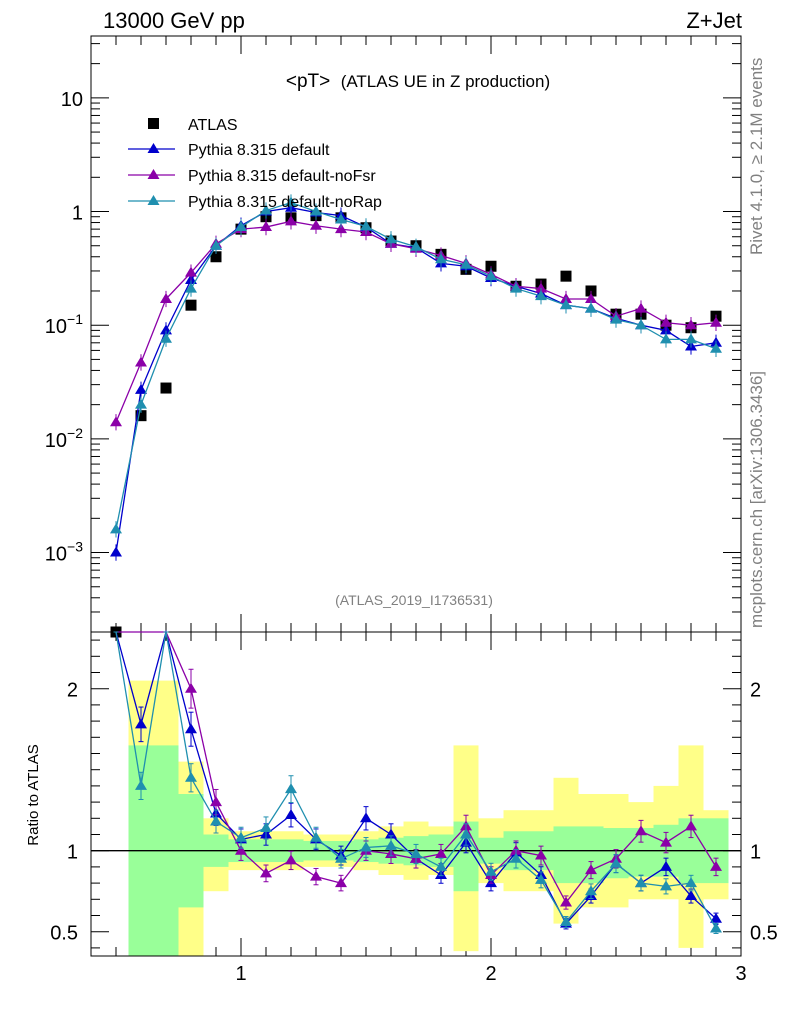 The width and height of the screenshot is (786, 1024). Describe the element at coordinates (445, 81) in the screenshot. I see `chart-subtitle: (ATLAS UE in Z production)` at that location.